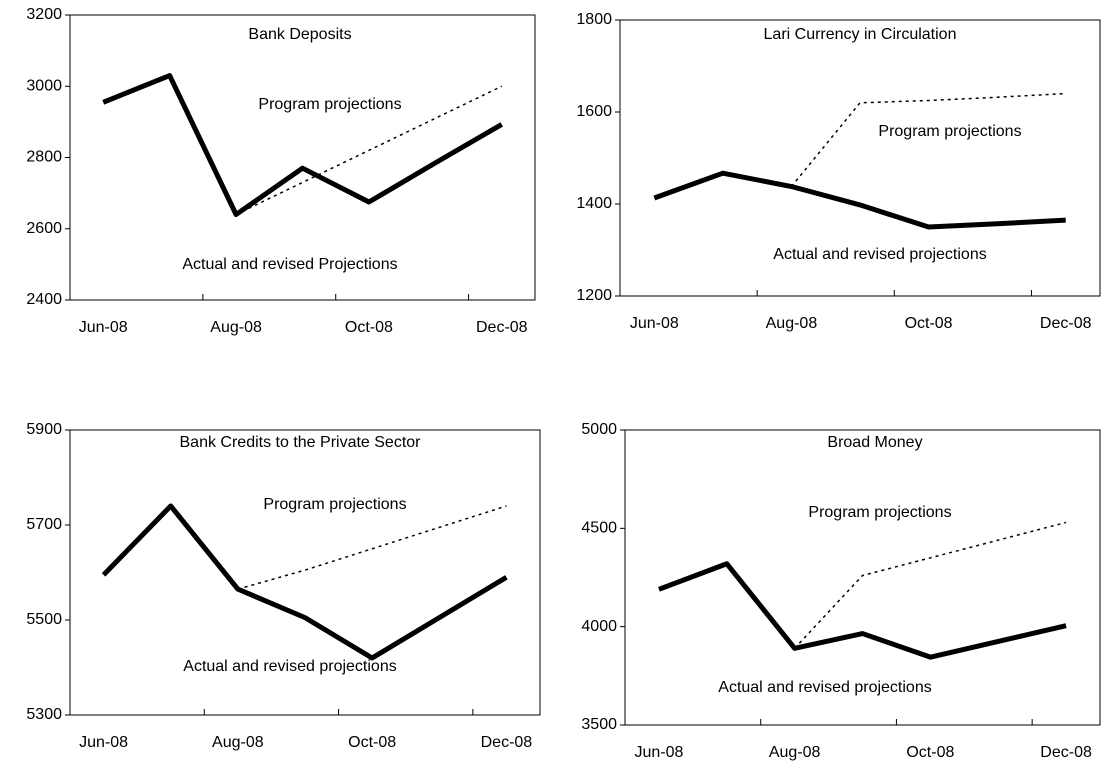 This screenshot has height=767, width=1112. Describe the element at coordinates (860, 34) in the screenshot. I see `chart-title: Lari Currency in Circulation` at that location.